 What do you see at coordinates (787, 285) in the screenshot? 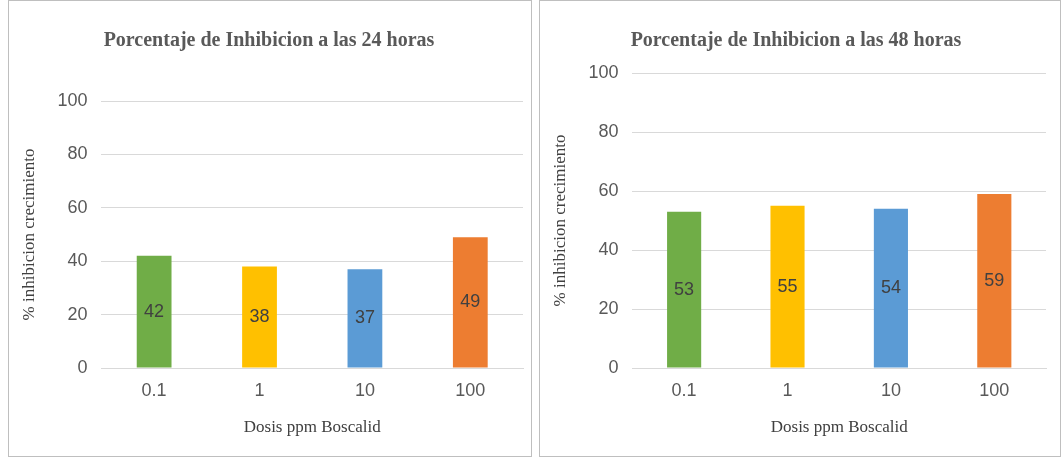
I see `data-label: 55` at bounding box center [787, 285].